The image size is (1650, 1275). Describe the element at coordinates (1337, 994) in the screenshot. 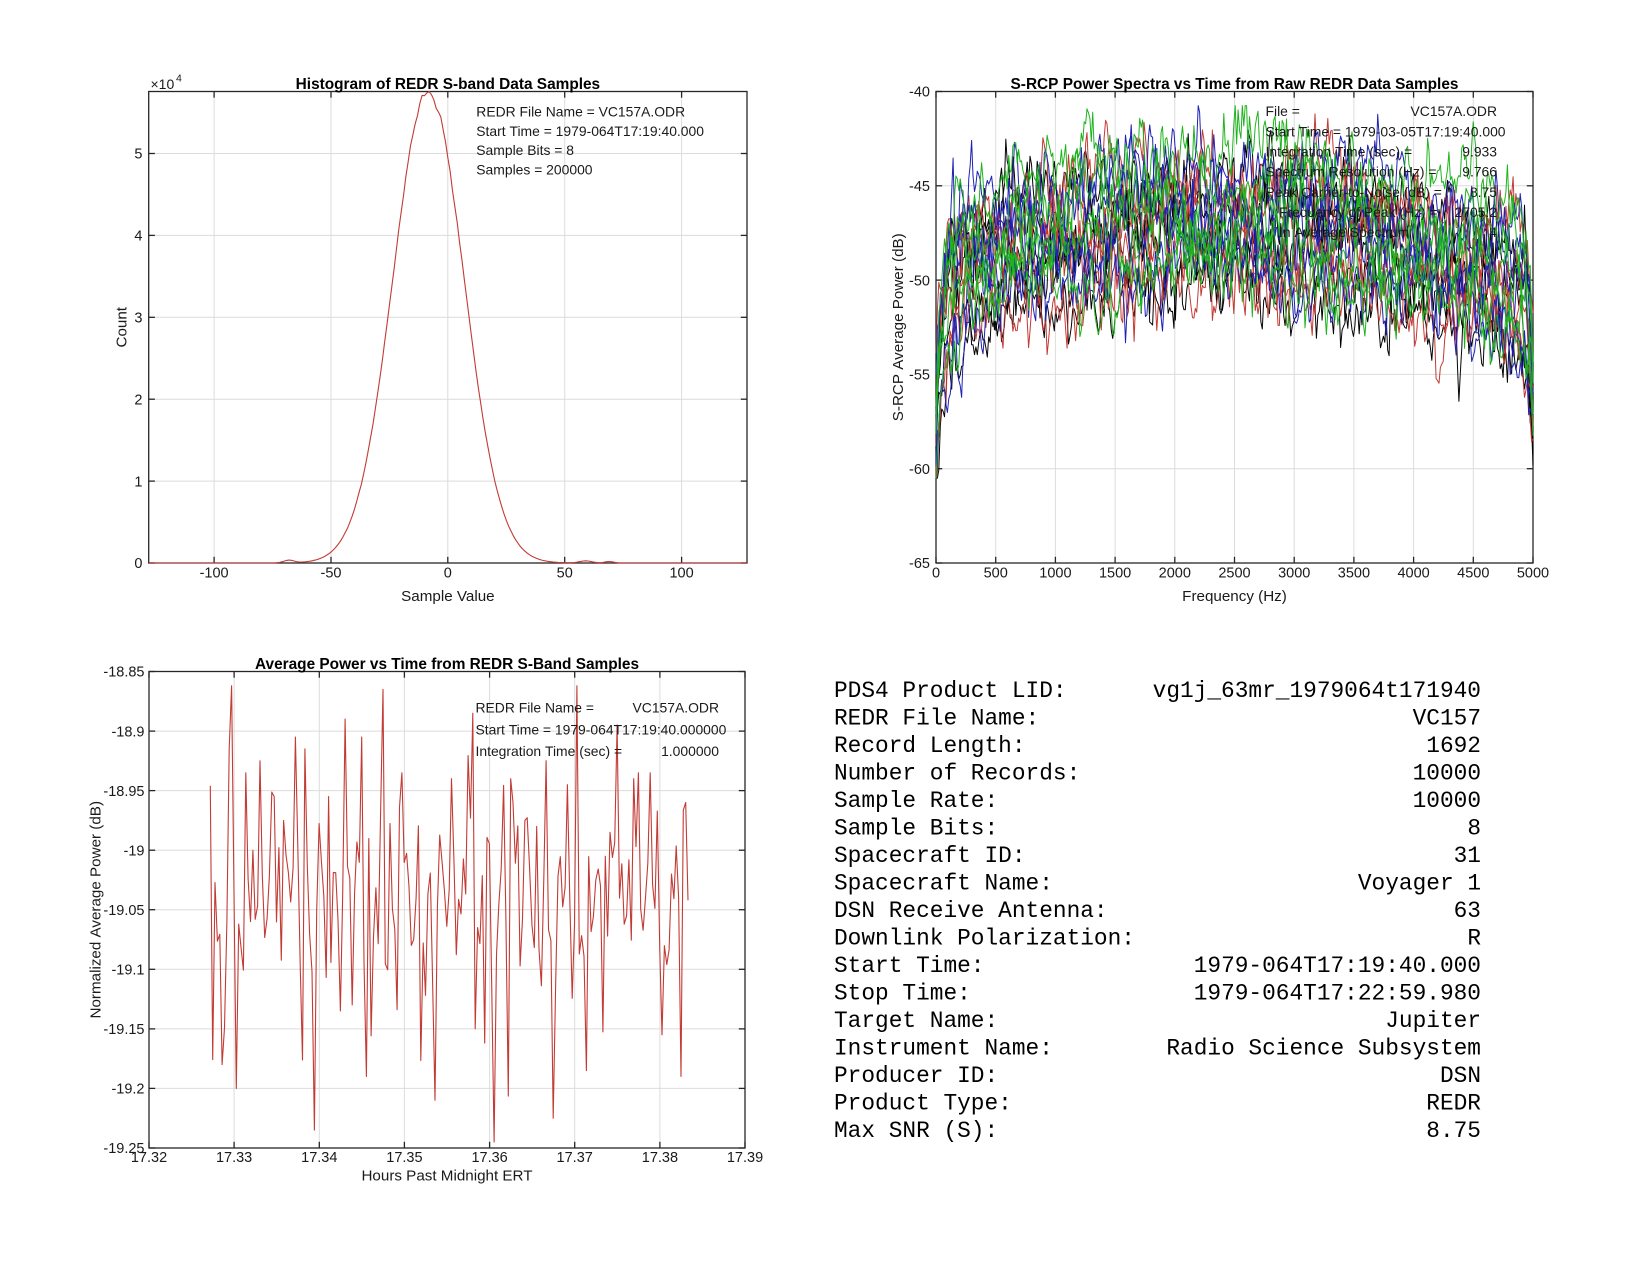

I see `svg-text: 1979-064T17:22:59.980` at that location.